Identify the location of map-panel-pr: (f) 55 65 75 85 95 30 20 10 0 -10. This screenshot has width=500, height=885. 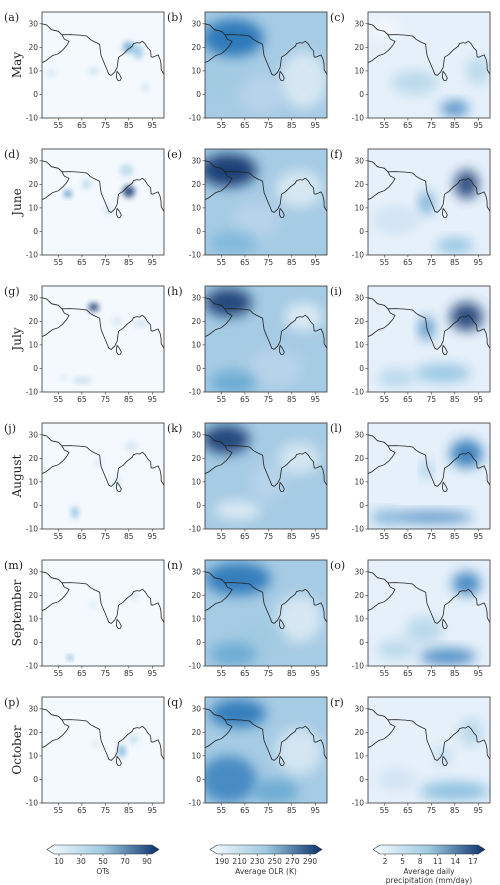
(410, 207).